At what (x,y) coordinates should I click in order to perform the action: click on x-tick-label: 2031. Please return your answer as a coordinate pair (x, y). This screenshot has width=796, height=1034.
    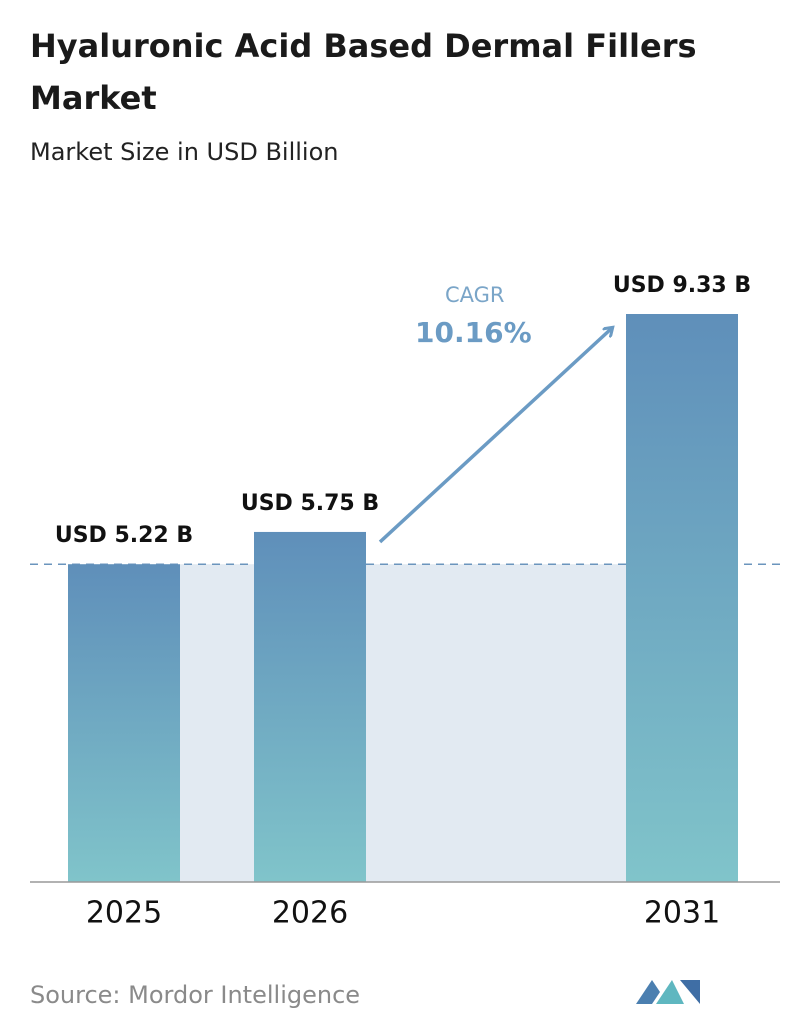
    Looking at the image, I should click on (682, 913).